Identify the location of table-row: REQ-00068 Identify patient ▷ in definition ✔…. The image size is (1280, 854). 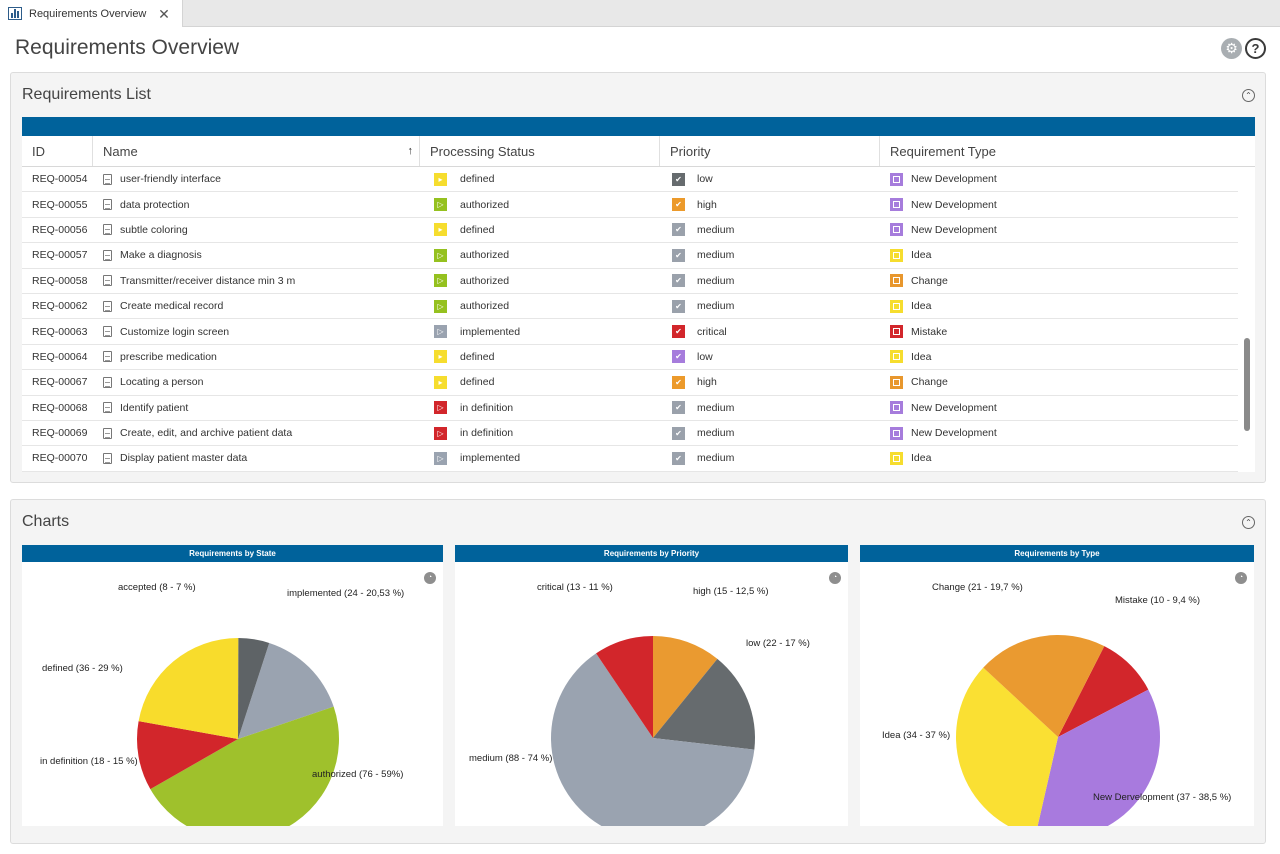
(630, 408).